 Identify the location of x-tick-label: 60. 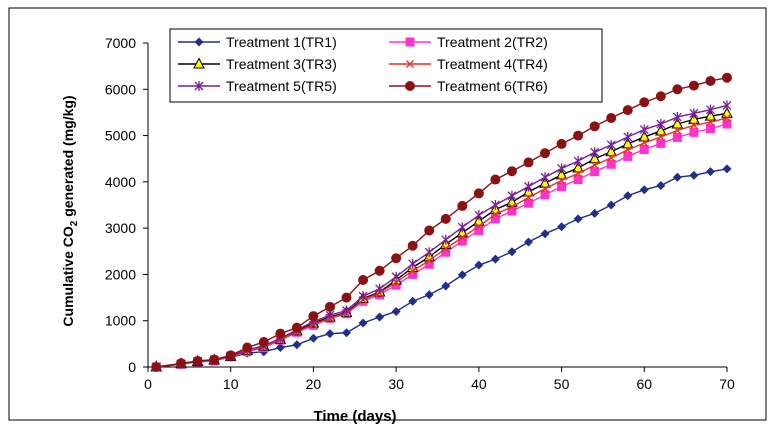
(644, 384).